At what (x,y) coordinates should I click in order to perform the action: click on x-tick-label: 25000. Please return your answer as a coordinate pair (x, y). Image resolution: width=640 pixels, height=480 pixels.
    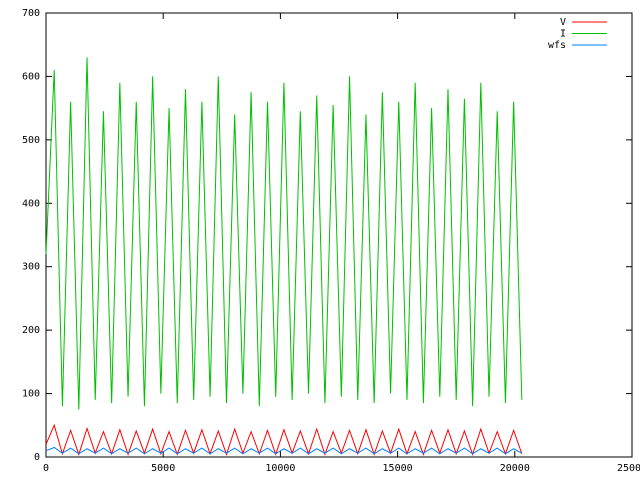
    Looking at the image, I should click on (628, 468).